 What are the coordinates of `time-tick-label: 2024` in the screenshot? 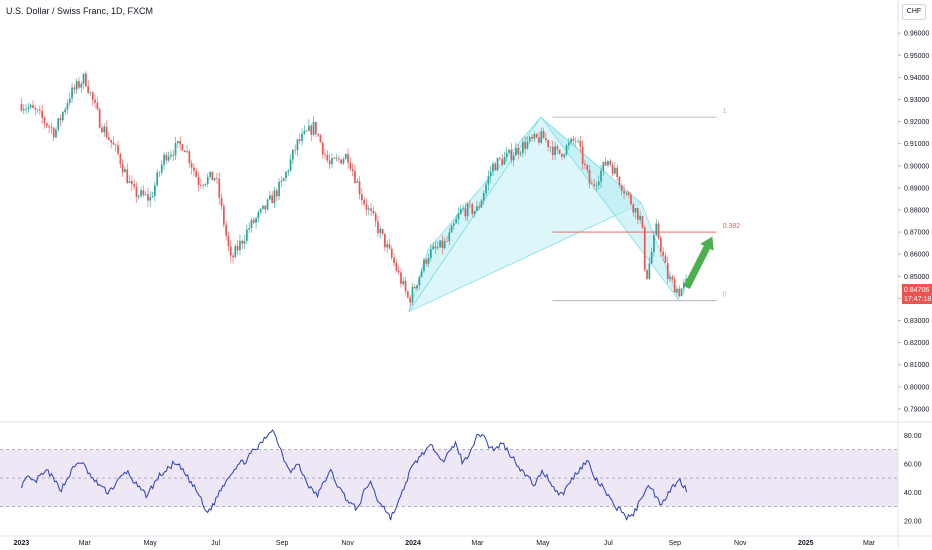 It's located at (413, 543).